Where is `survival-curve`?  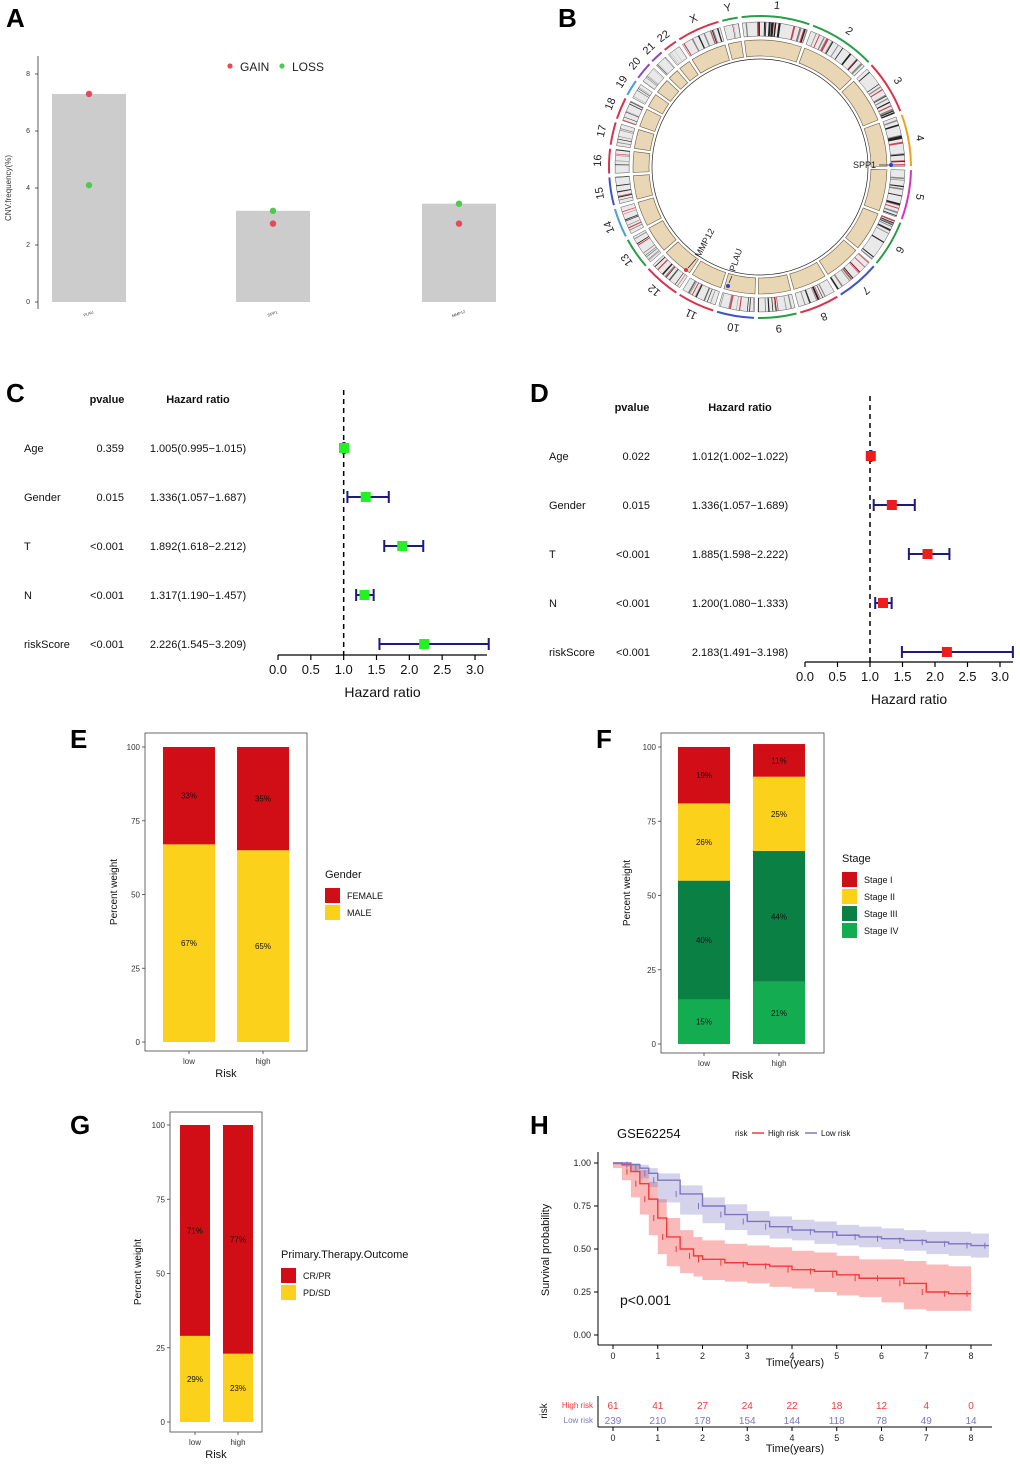
survival-curve is located at coordinates (792, 1228).